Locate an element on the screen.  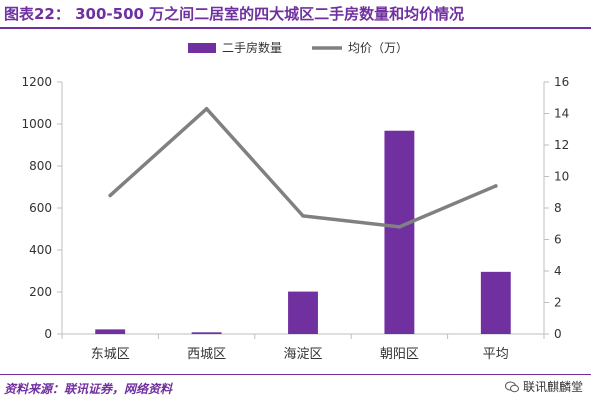
right-tick-label: 4 is located at coordinates (558, 271).